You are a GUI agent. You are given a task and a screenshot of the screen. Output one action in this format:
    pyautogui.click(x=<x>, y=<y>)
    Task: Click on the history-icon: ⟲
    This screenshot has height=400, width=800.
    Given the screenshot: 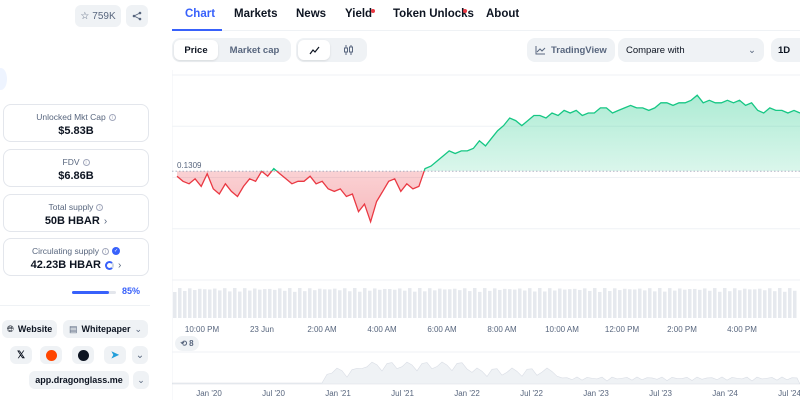 What is the action you would take?
    pyautogui.click(x=184, y=343)
    